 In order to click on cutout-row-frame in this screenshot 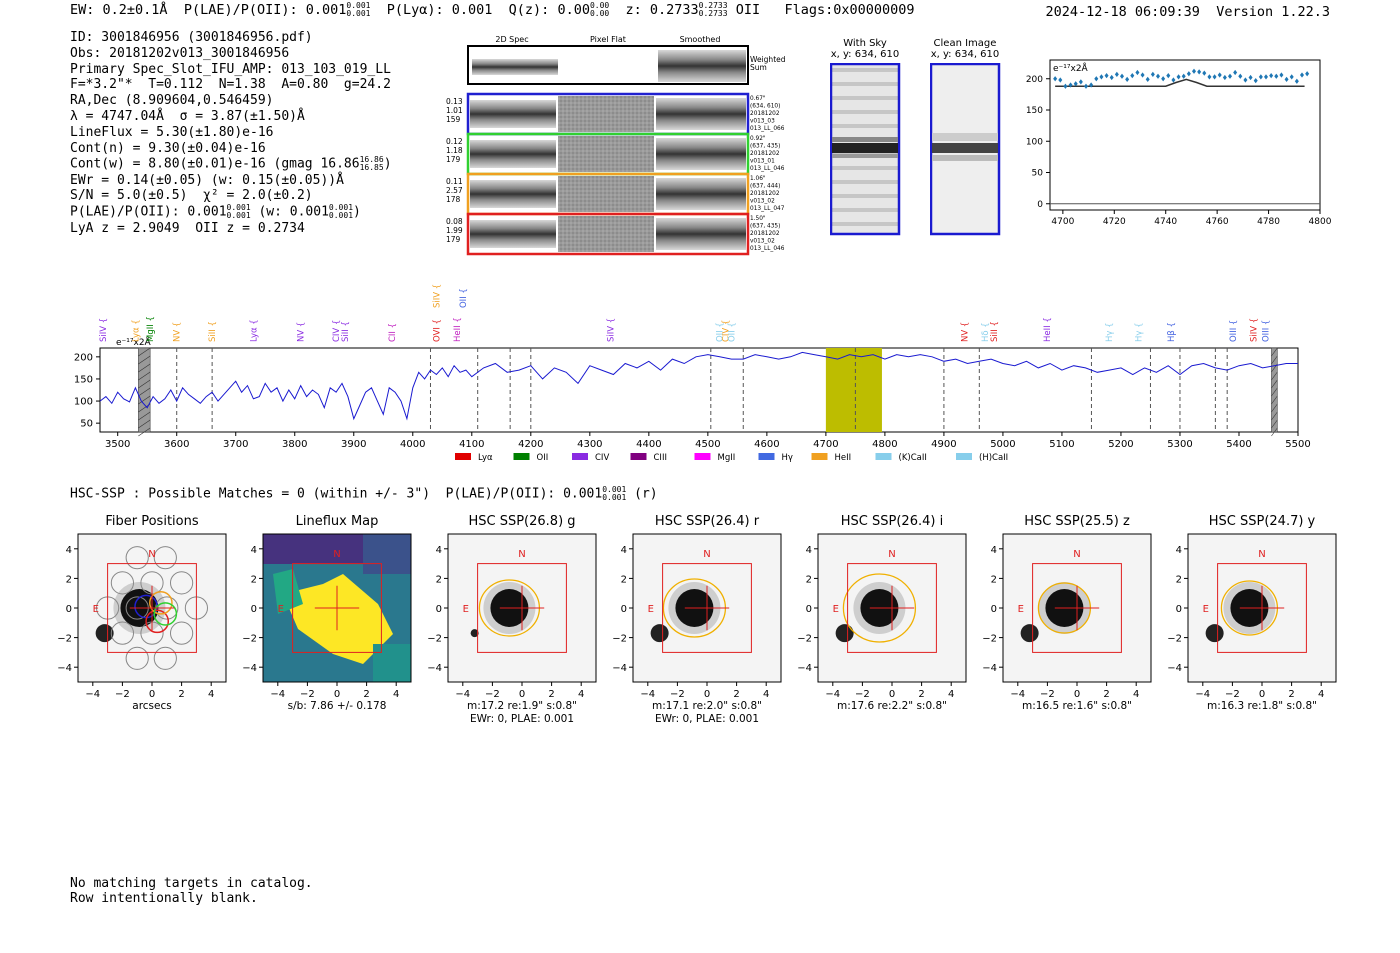, I will do `click(608, 234)`.